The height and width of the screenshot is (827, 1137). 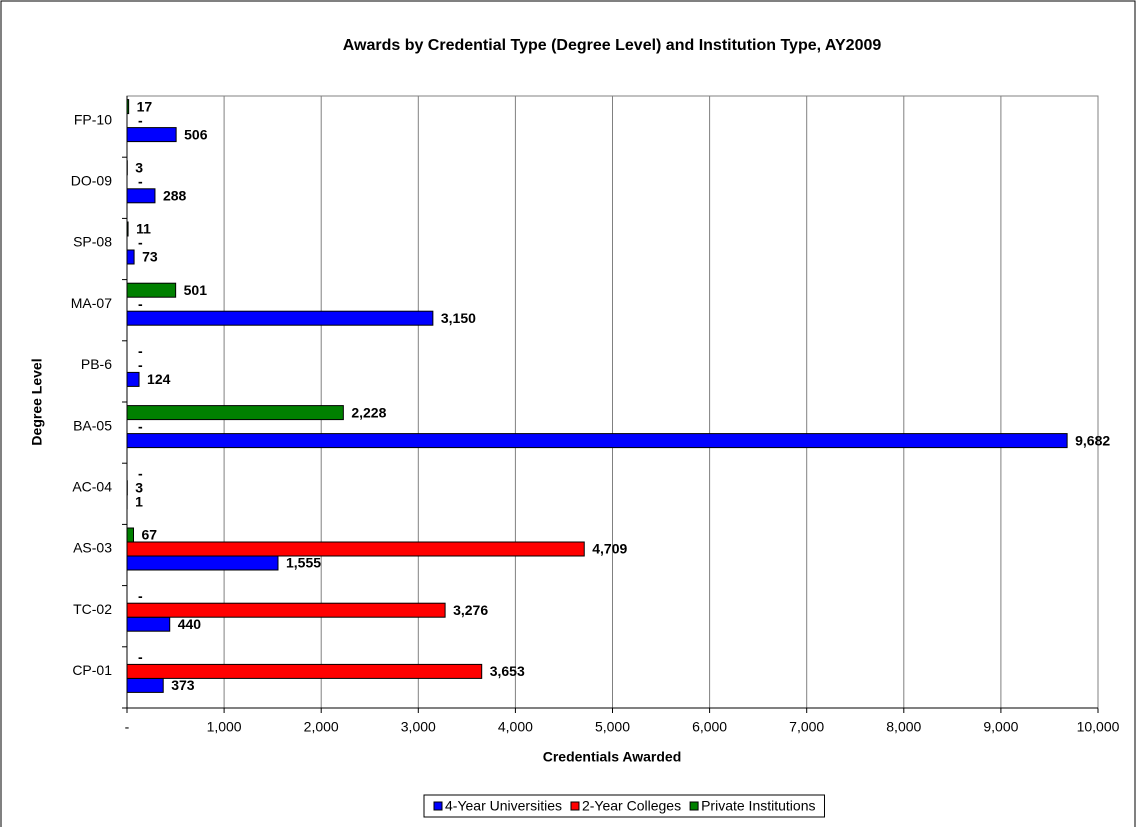 I want to click on value-label: 1,555, so click(x=303, y=563).